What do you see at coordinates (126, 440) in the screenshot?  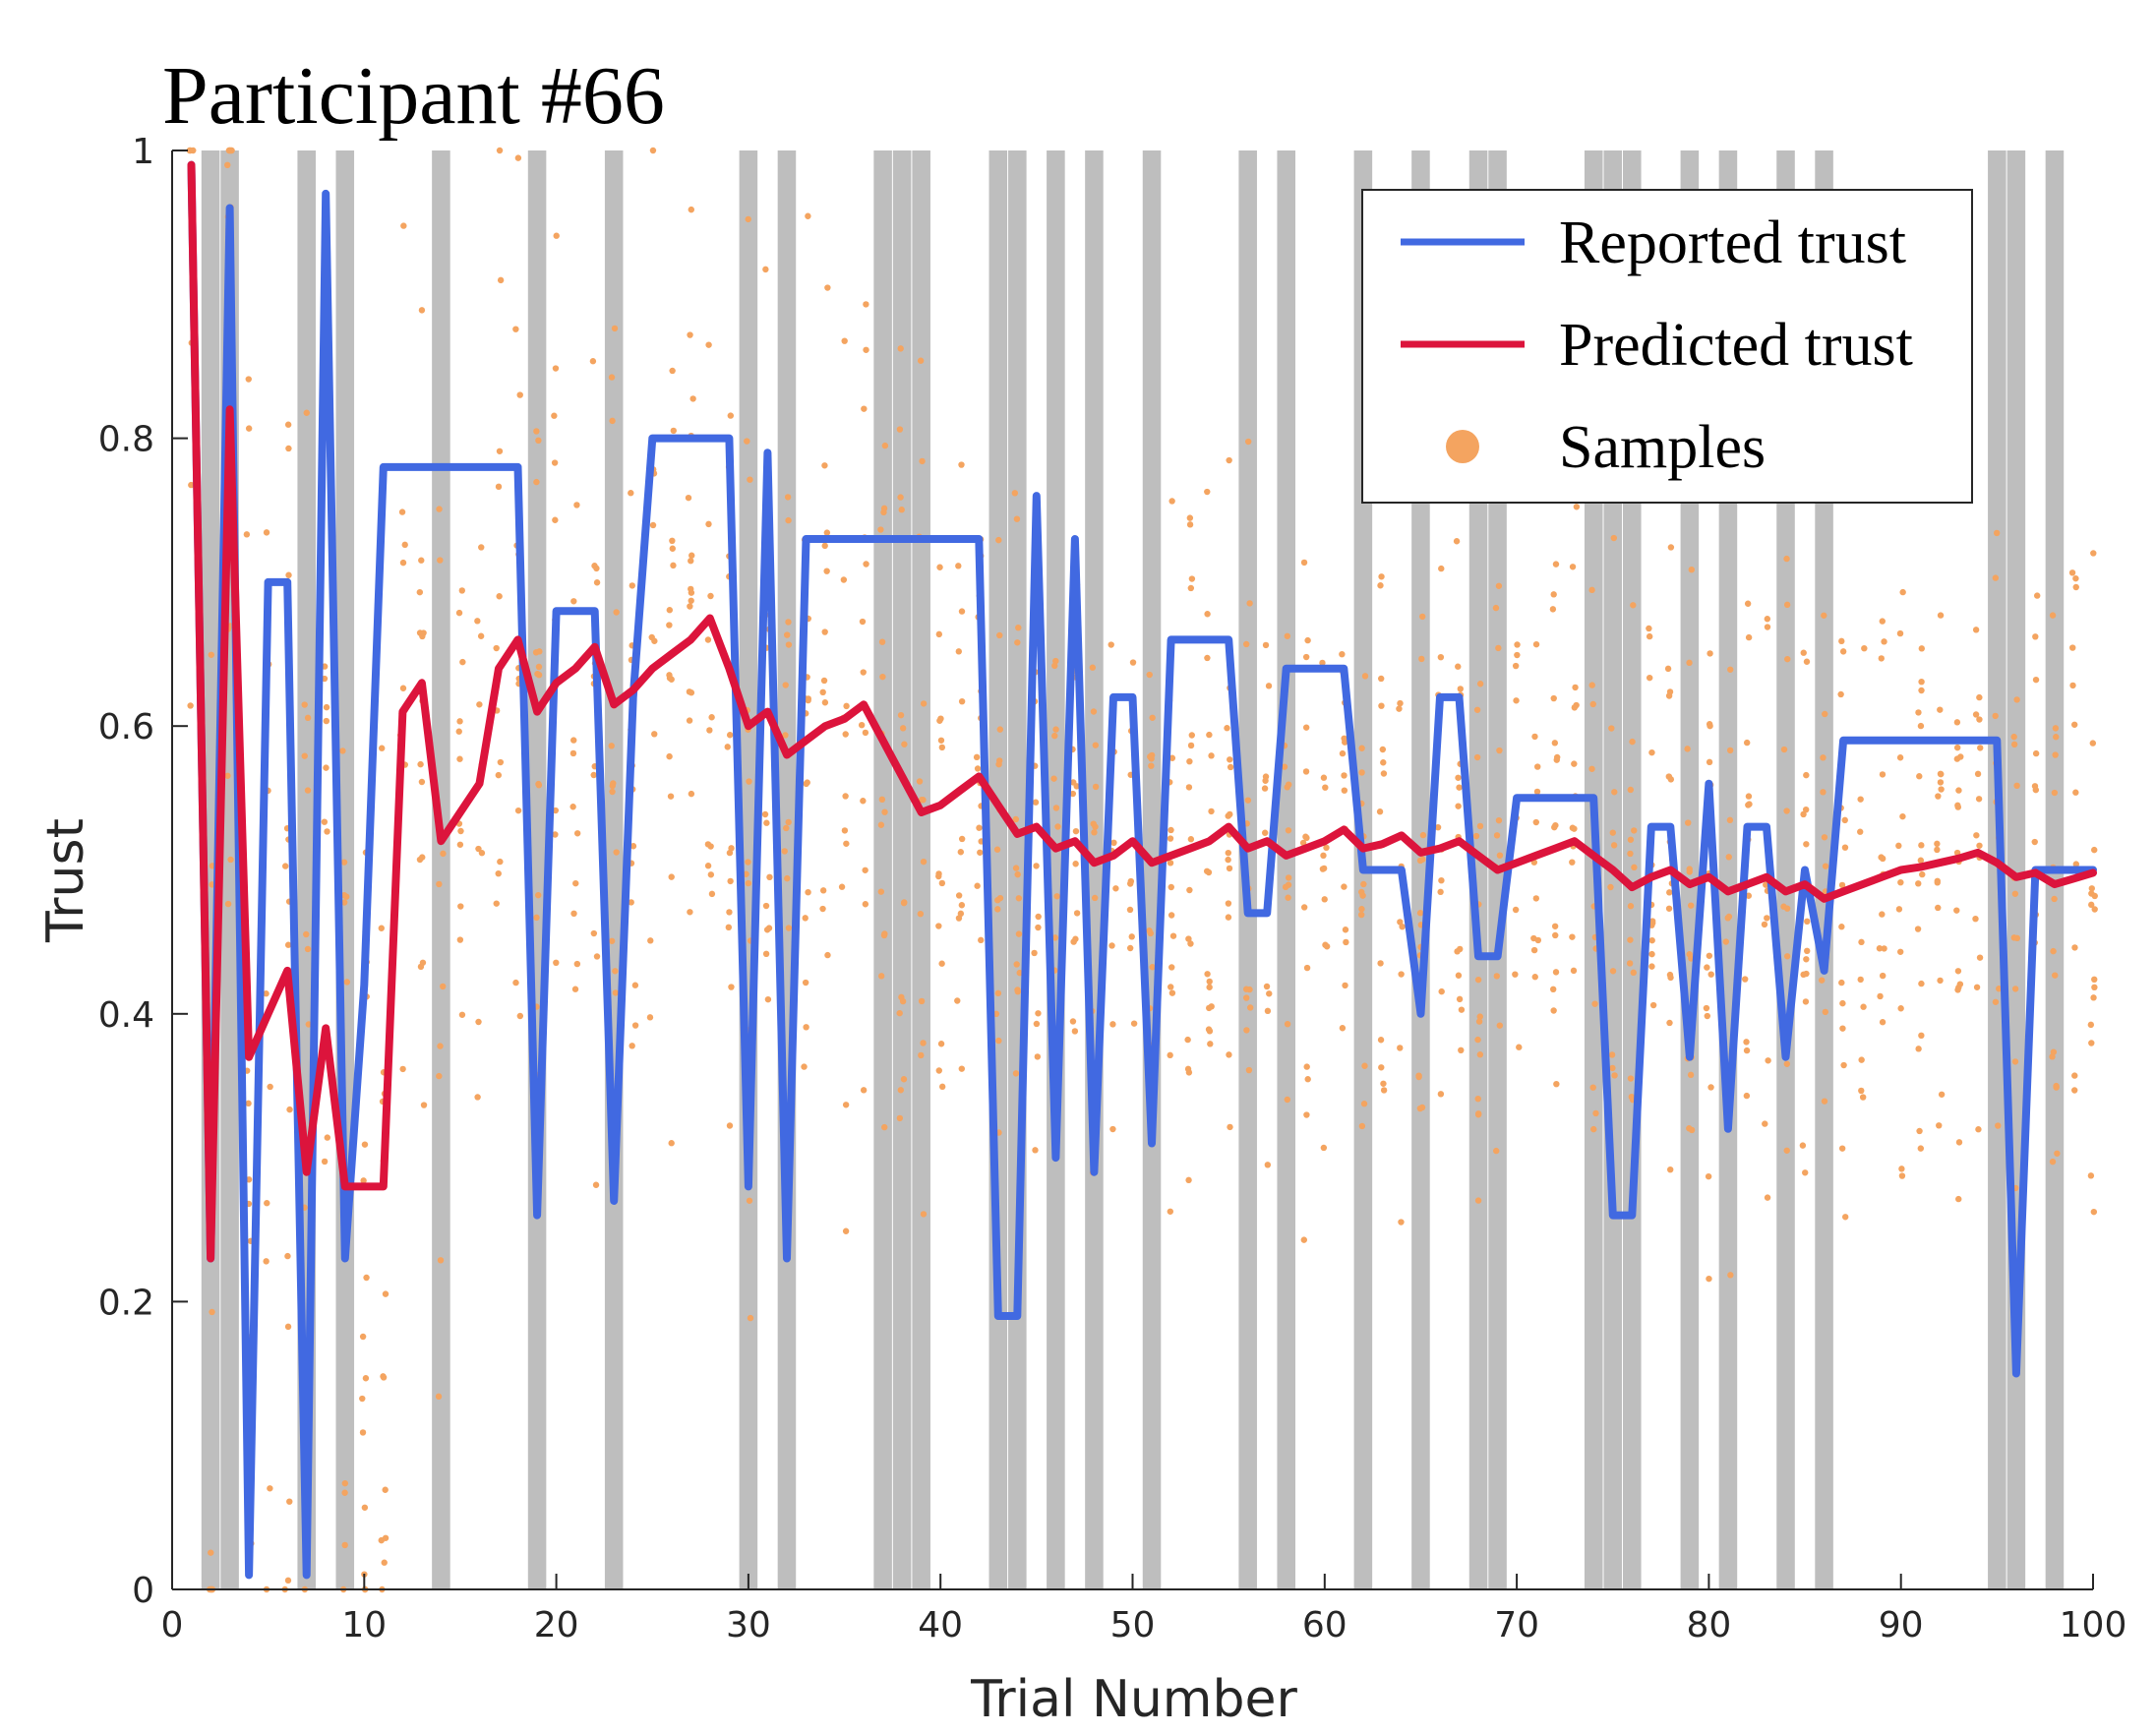 I see `y-tick-label-0.8: 0.8` at bounding box center [126, 440].